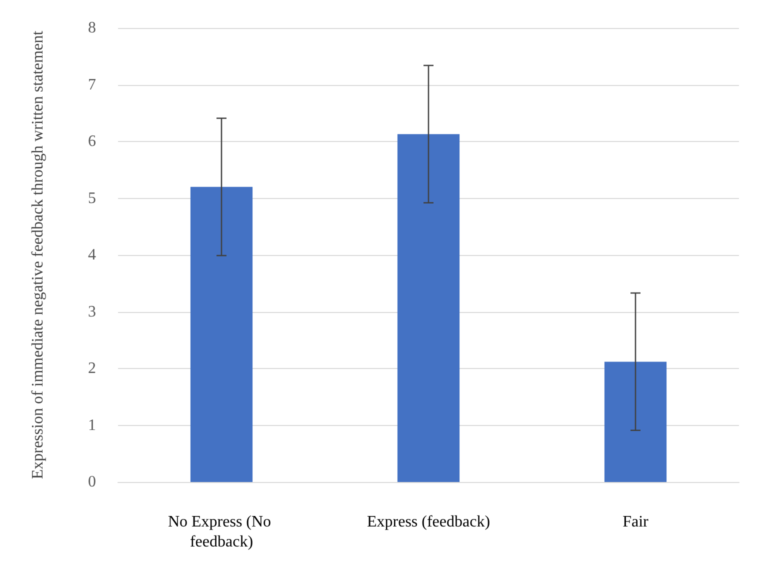 The height and width of the screenshot is (578, 767). I want to click on y-tick-label: 3, so click(92, 311).